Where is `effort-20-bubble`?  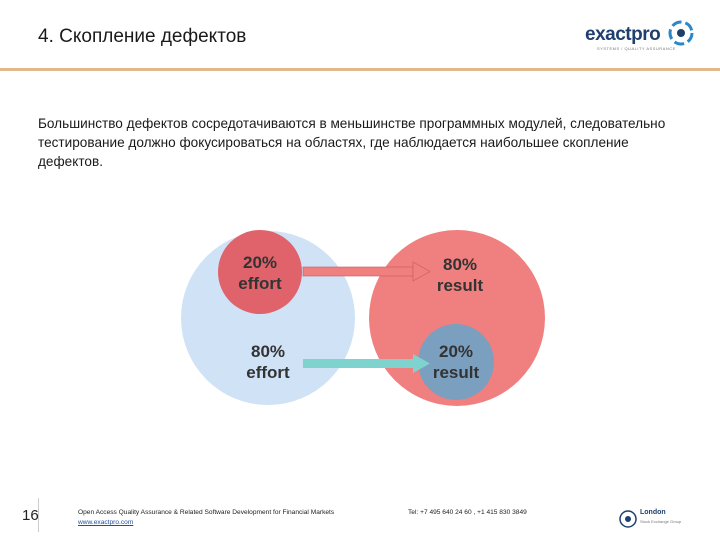 effort-20-bubble is located at coordinates (260, 272).